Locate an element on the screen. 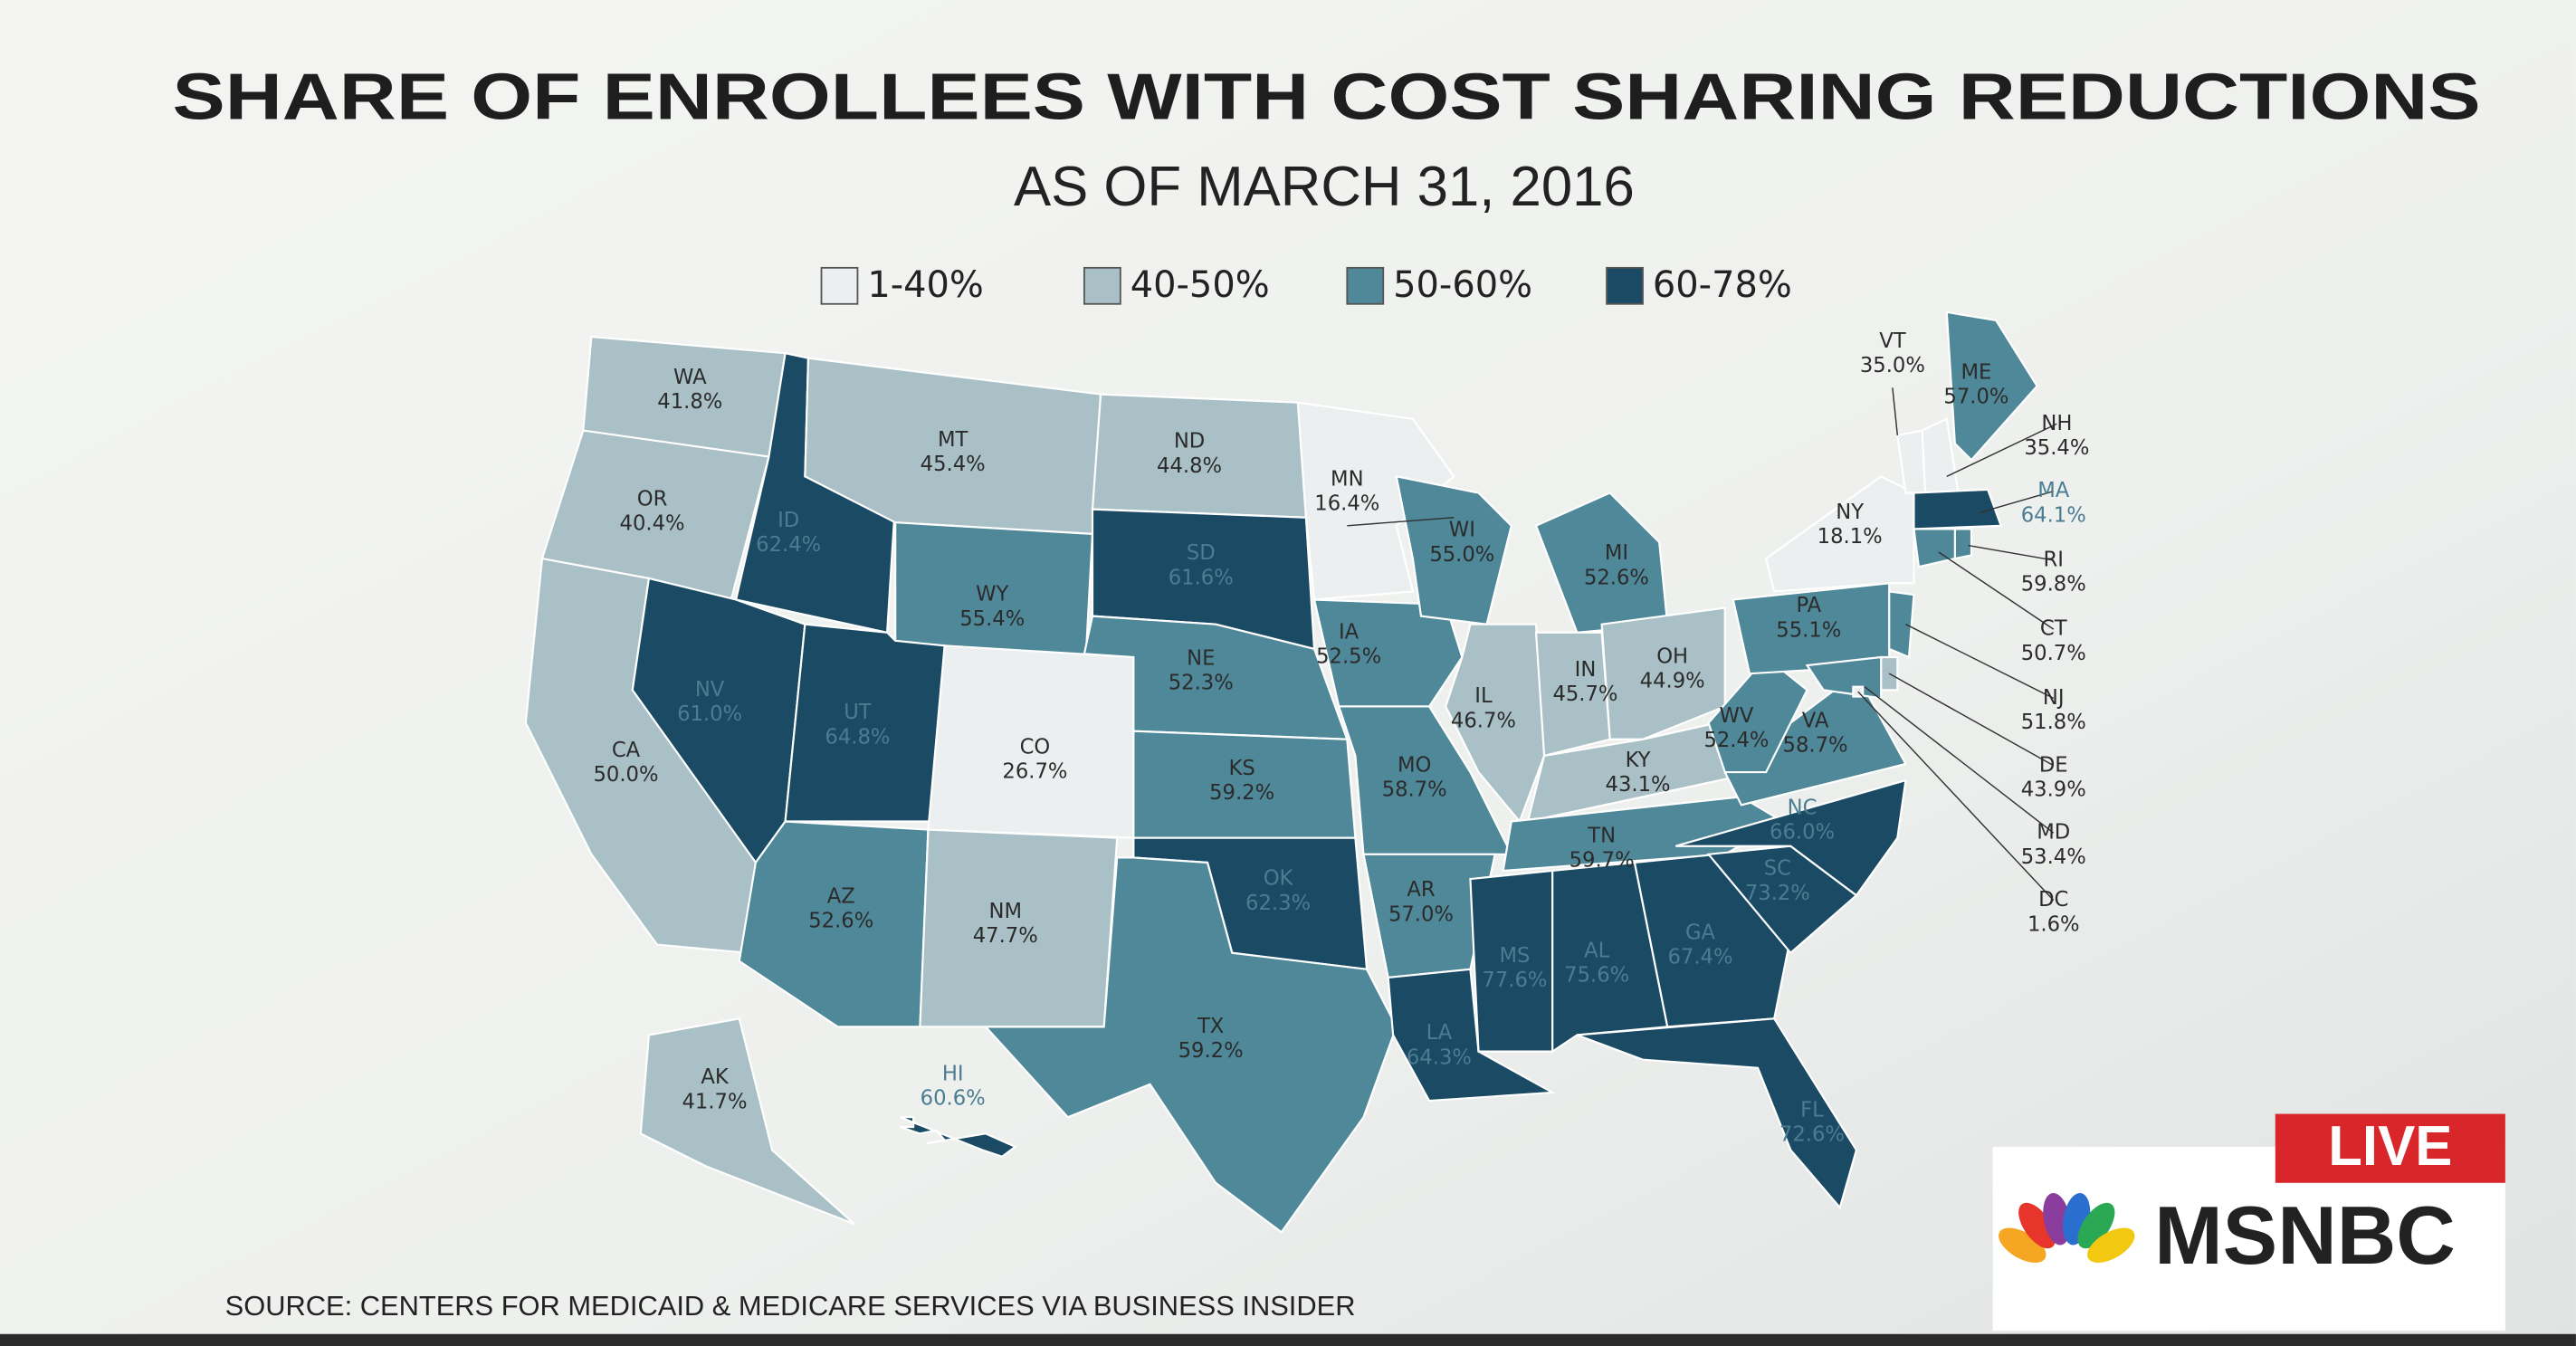 The height and width of the screenshot is (1346, 2576). legend-label: 50-60% is located at coordinates (1462, 285).